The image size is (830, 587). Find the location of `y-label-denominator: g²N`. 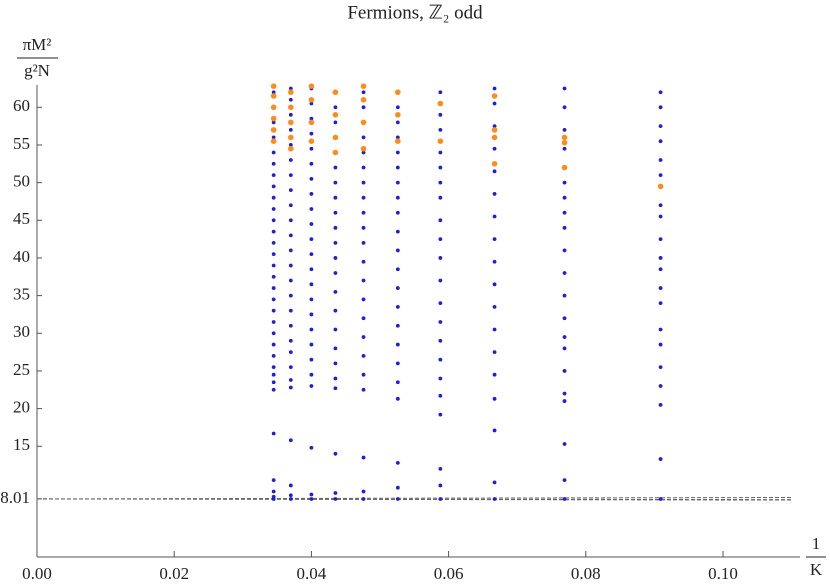

y-label-denominator: g²N is located at coordinates (37, 70).